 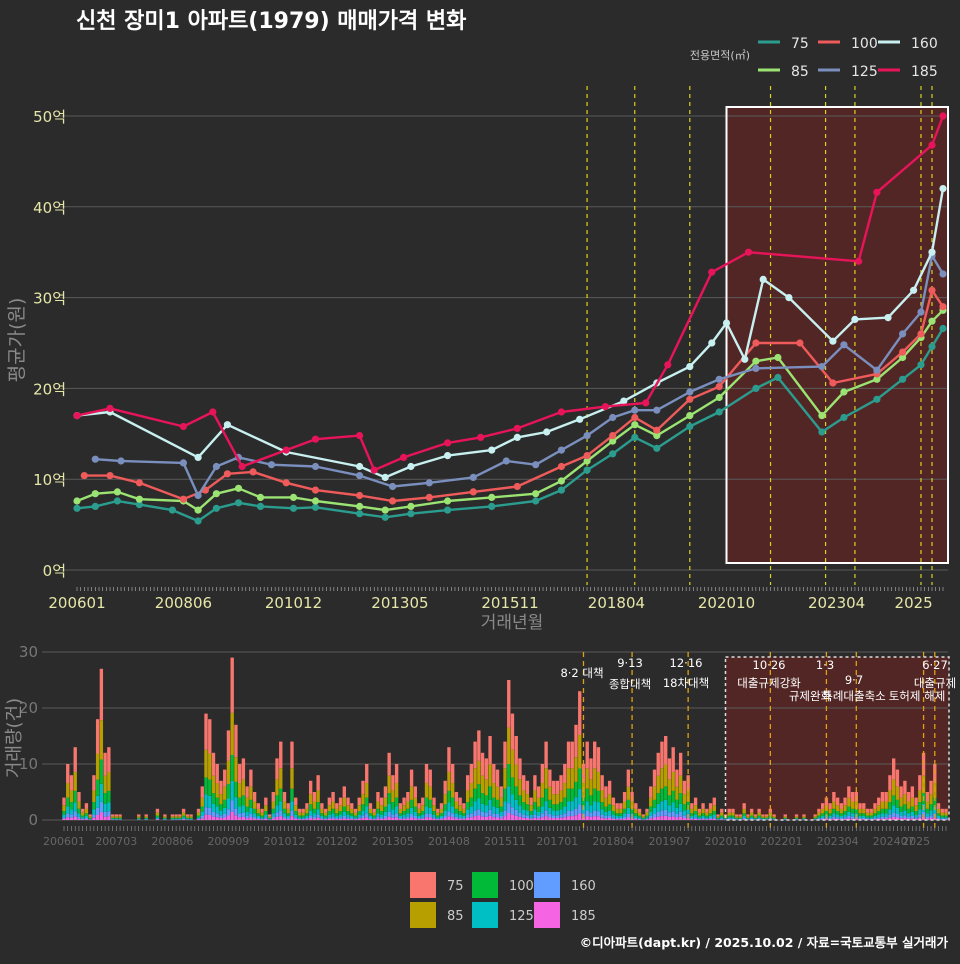 I want to click on y-tick-label: 0억, so click(x=54, y=571).